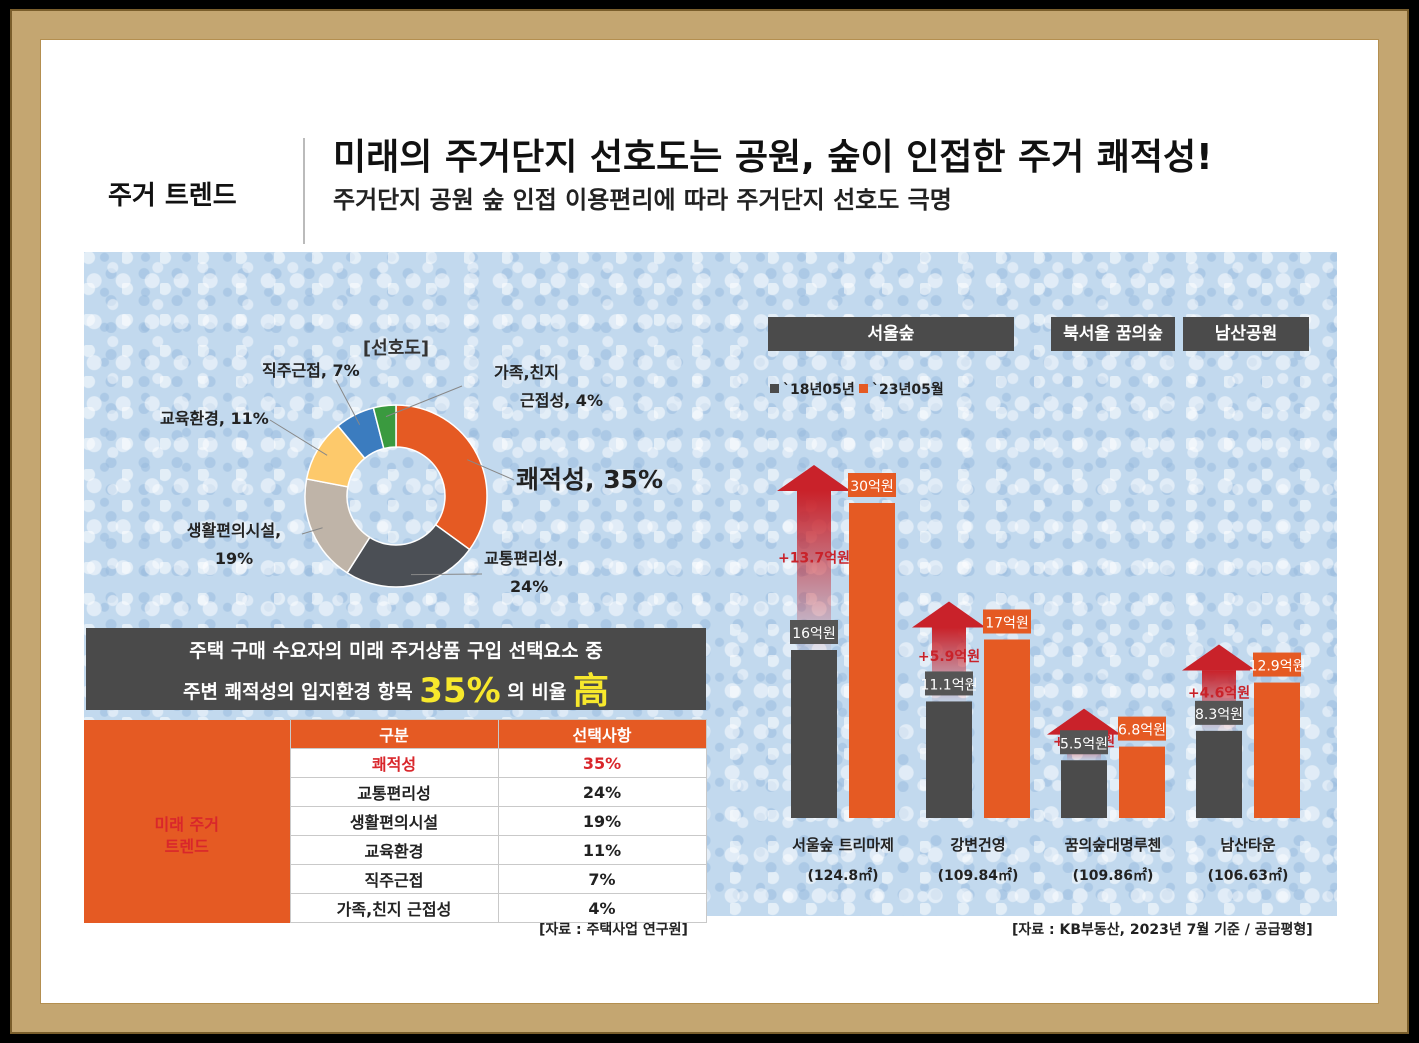  I want to click on value-label-2018-1: 11.1억원, so click(949, 685).